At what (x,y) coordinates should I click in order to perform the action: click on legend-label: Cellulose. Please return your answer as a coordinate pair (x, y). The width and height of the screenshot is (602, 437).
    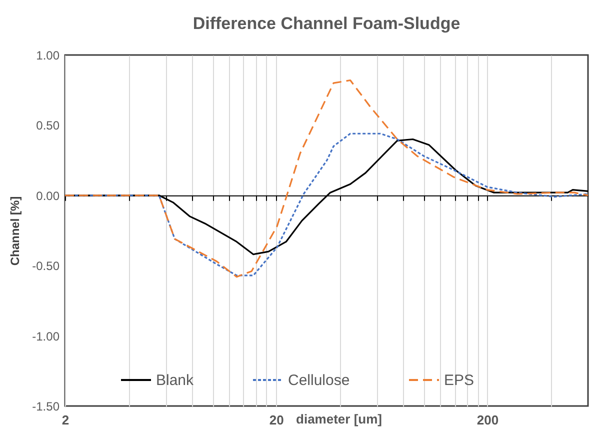
    Looking at the image, I should click on (319, 380).